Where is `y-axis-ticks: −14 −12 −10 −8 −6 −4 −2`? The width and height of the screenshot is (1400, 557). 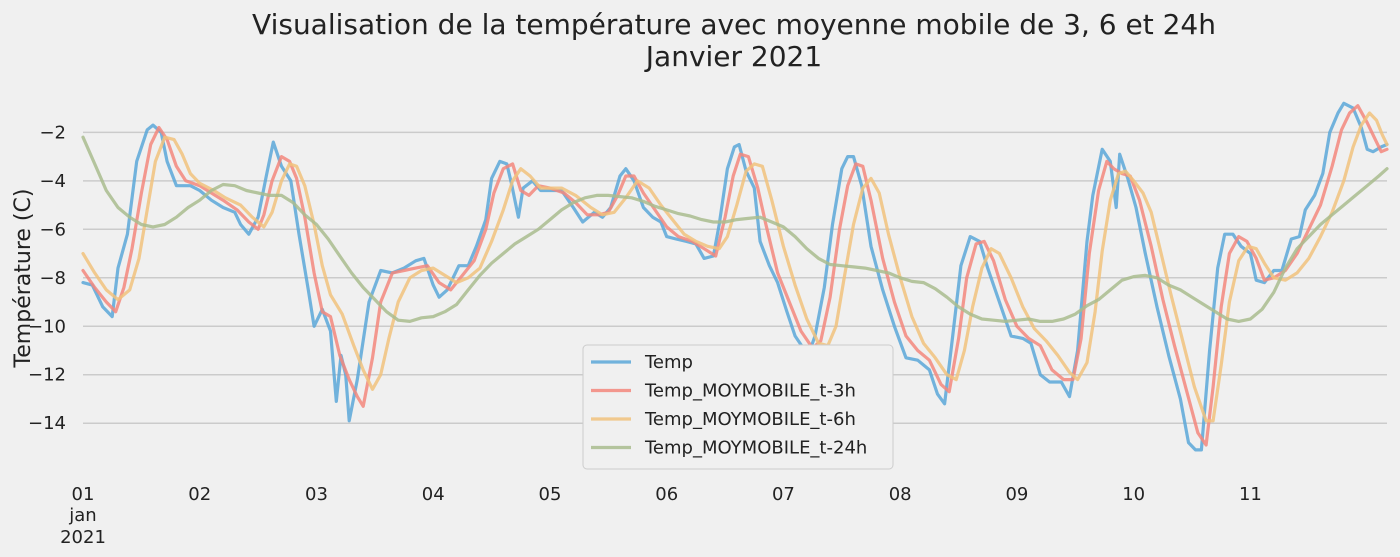 y-axis-ticks: −14 −12 −10 −8 −6 −4 −2 is located at coordinates (47, 278).